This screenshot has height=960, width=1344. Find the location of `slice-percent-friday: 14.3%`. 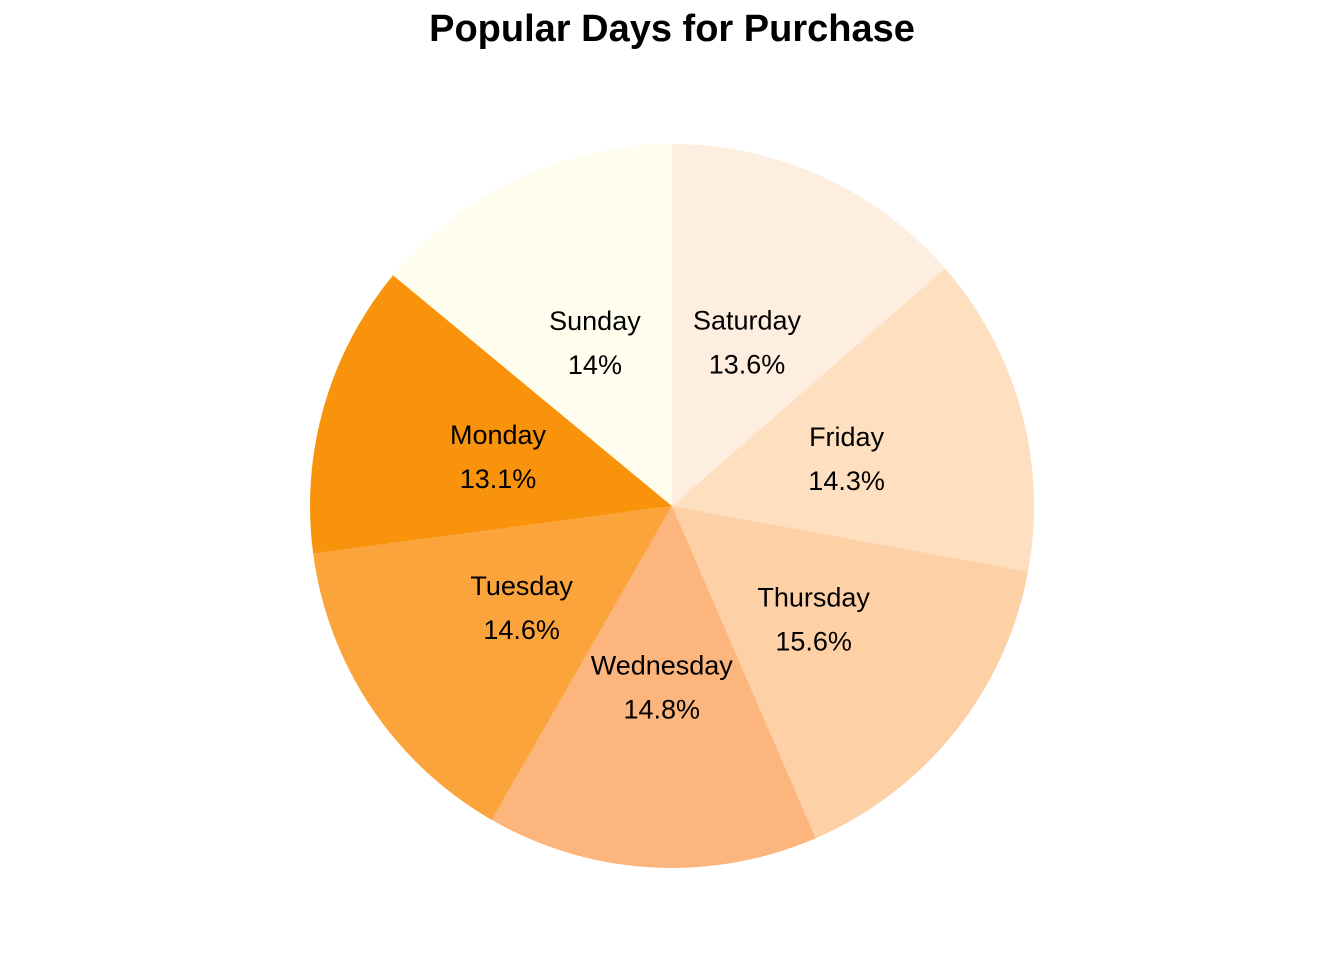

slice-percent-friday: 14.3% is located at coordinates (846, 481).